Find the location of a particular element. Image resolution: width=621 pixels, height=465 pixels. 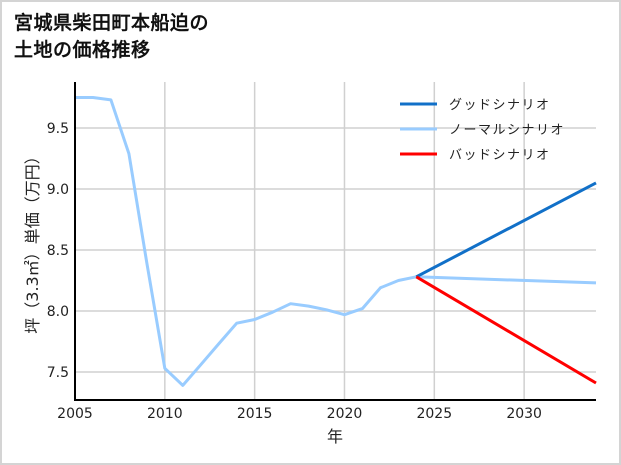

x-tick-label: 2025 is located at coordinates (434, 414).